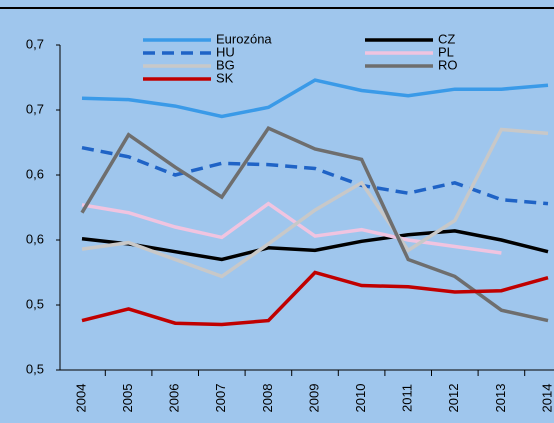 This screenshot has width=554, height=423. What do you see at coordinates (313, 398) in the screenshot?
I see `x-tick-label: 2009` at bounding box center [313, 398].